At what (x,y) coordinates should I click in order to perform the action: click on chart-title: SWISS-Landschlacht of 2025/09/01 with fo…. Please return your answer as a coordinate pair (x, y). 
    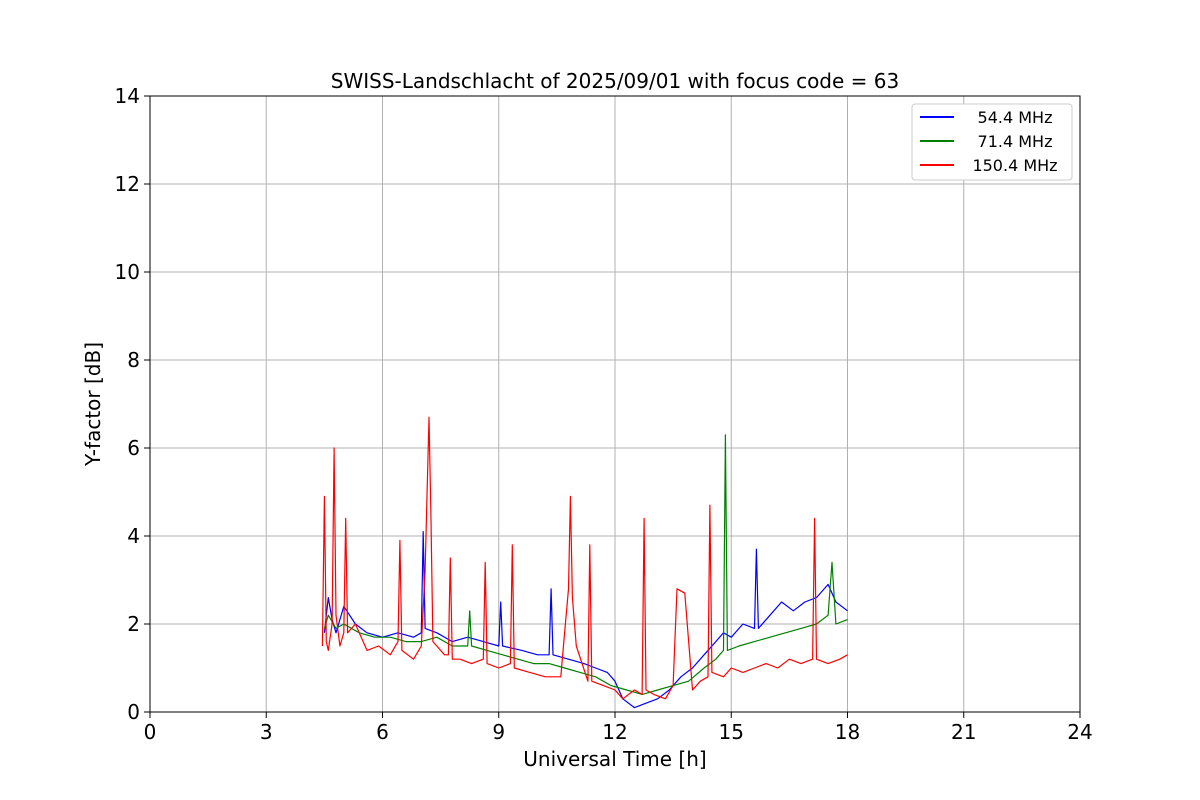
    Looking at the image, I should click on (615, 81).